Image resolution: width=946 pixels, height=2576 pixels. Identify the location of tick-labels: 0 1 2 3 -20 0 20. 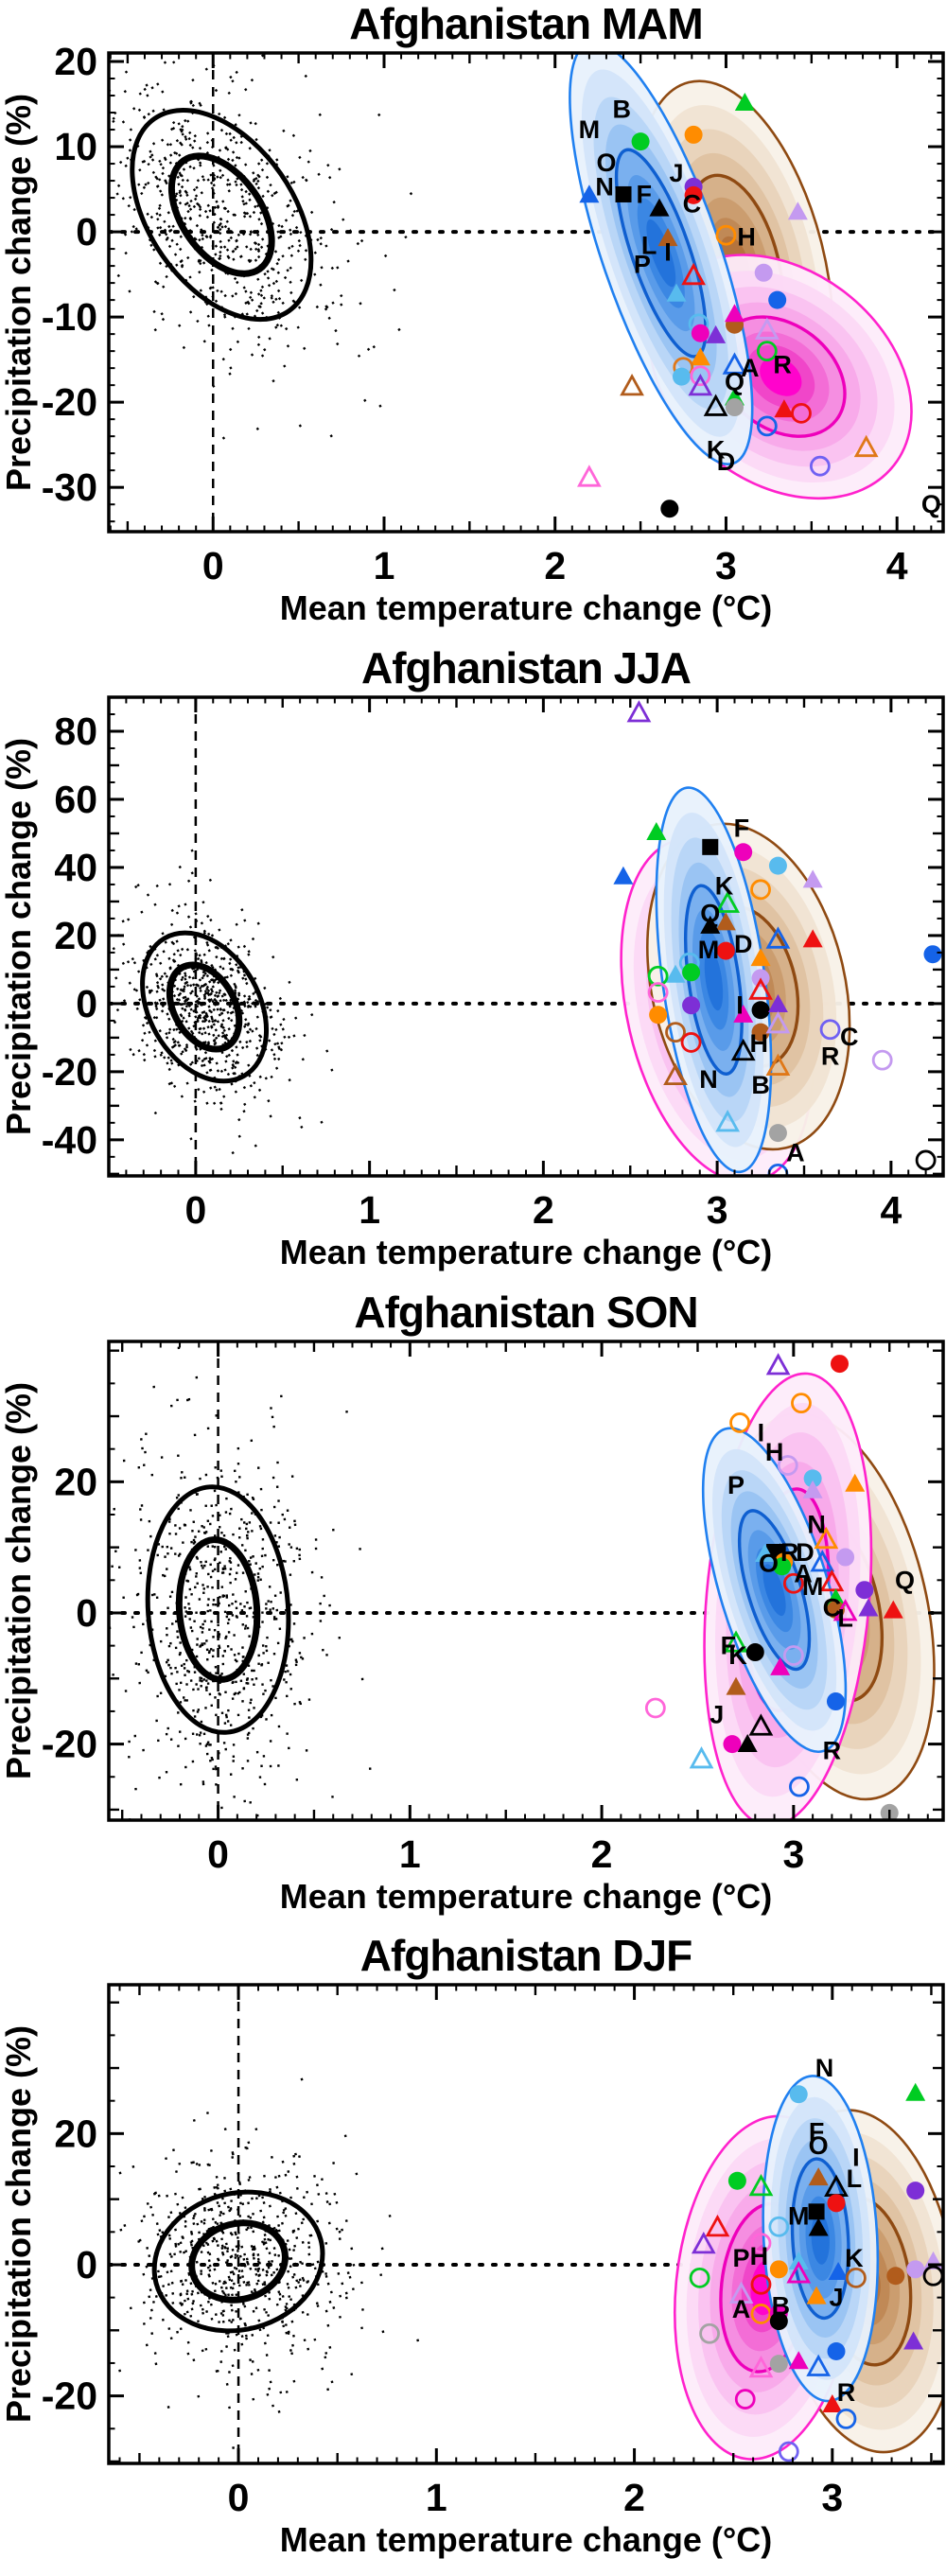
(442, 2316).